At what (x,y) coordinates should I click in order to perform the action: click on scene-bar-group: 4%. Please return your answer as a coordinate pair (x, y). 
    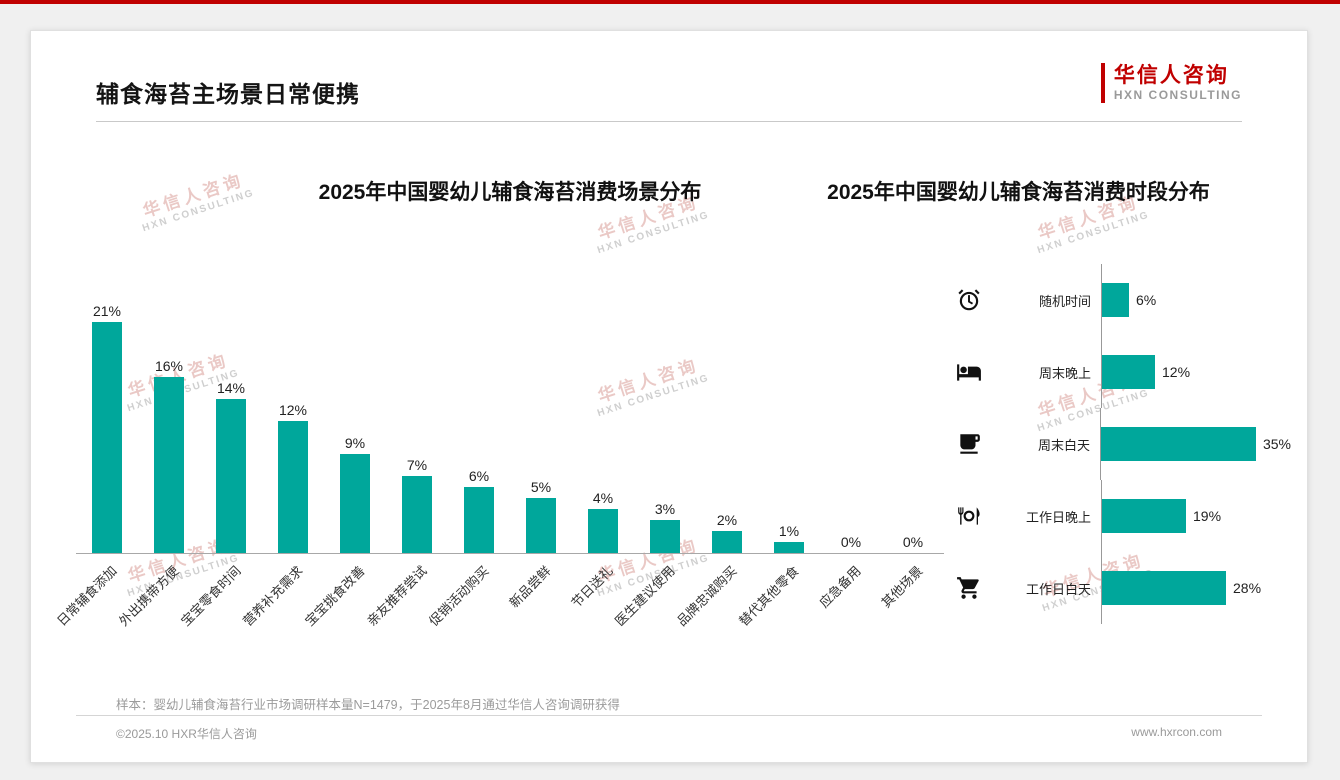
    Looking at the image, I should click on (603, 521).